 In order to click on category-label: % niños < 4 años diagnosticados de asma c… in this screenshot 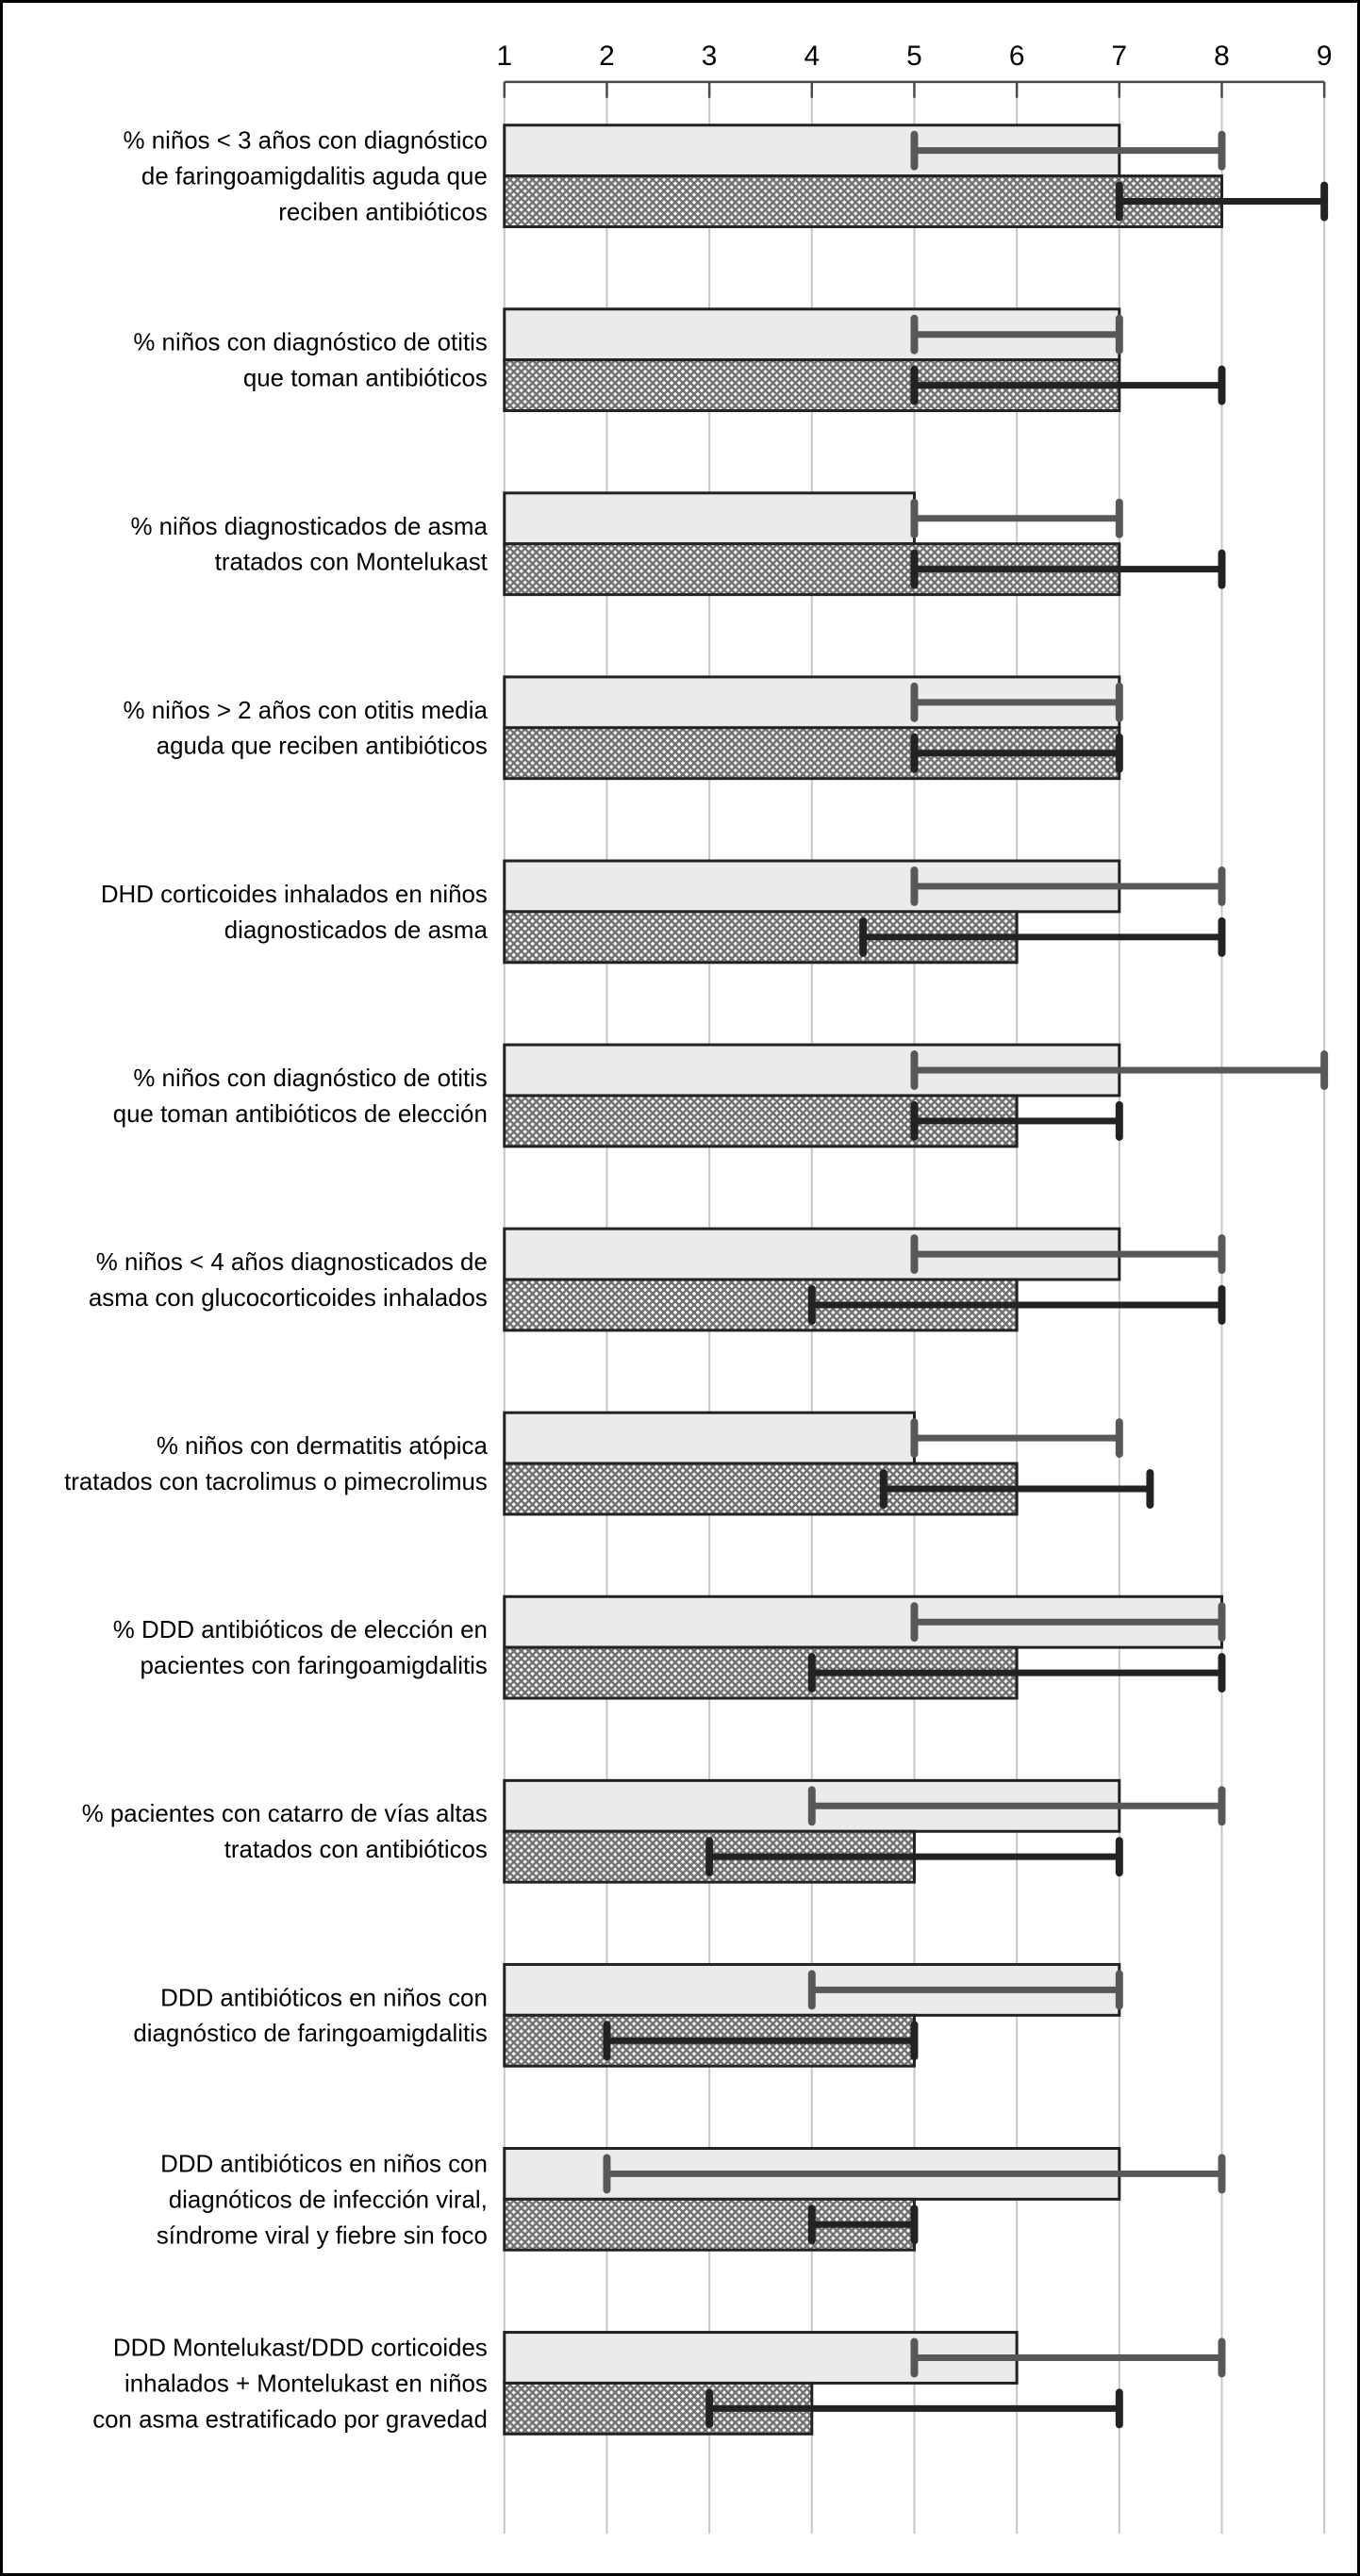, I will do `click(288, 1280)`.